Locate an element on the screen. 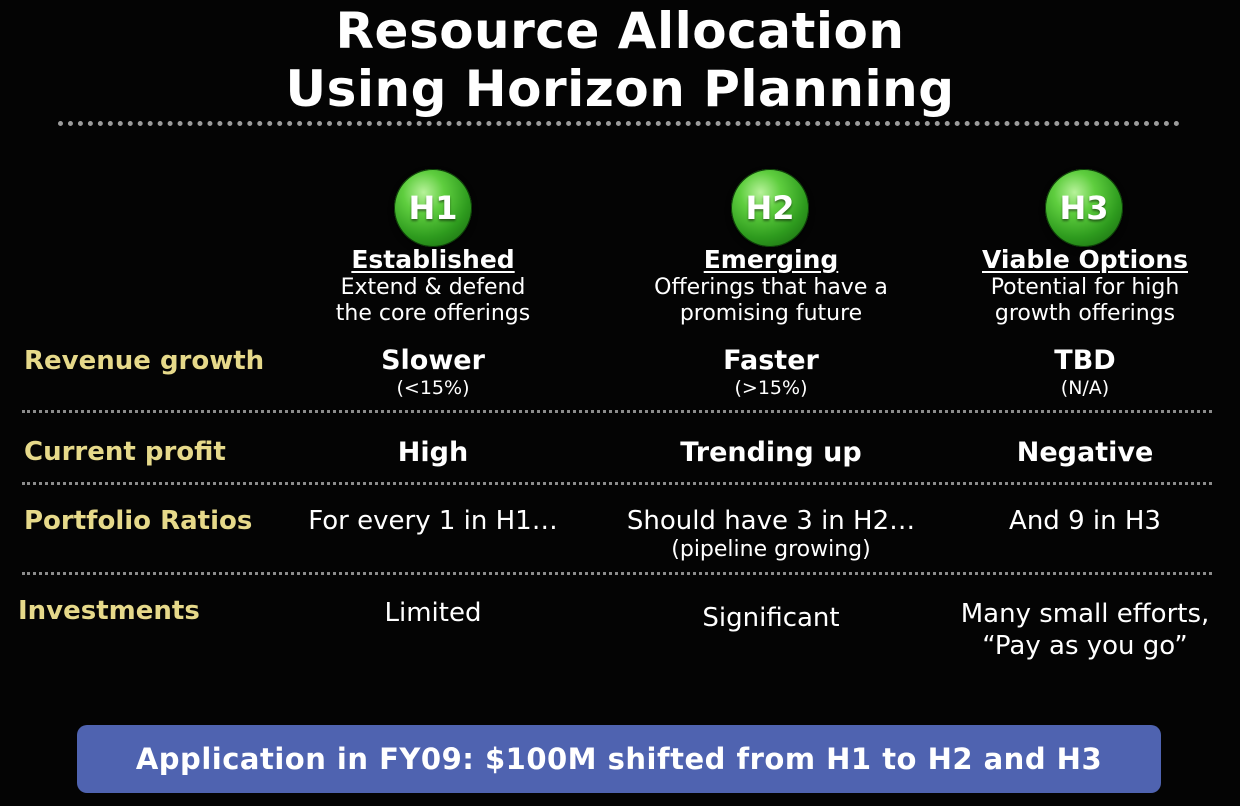 This screenshot has width=1240, height=806. h2-revenue-growth-note: (>15%) is located at coordinates (771, 388).